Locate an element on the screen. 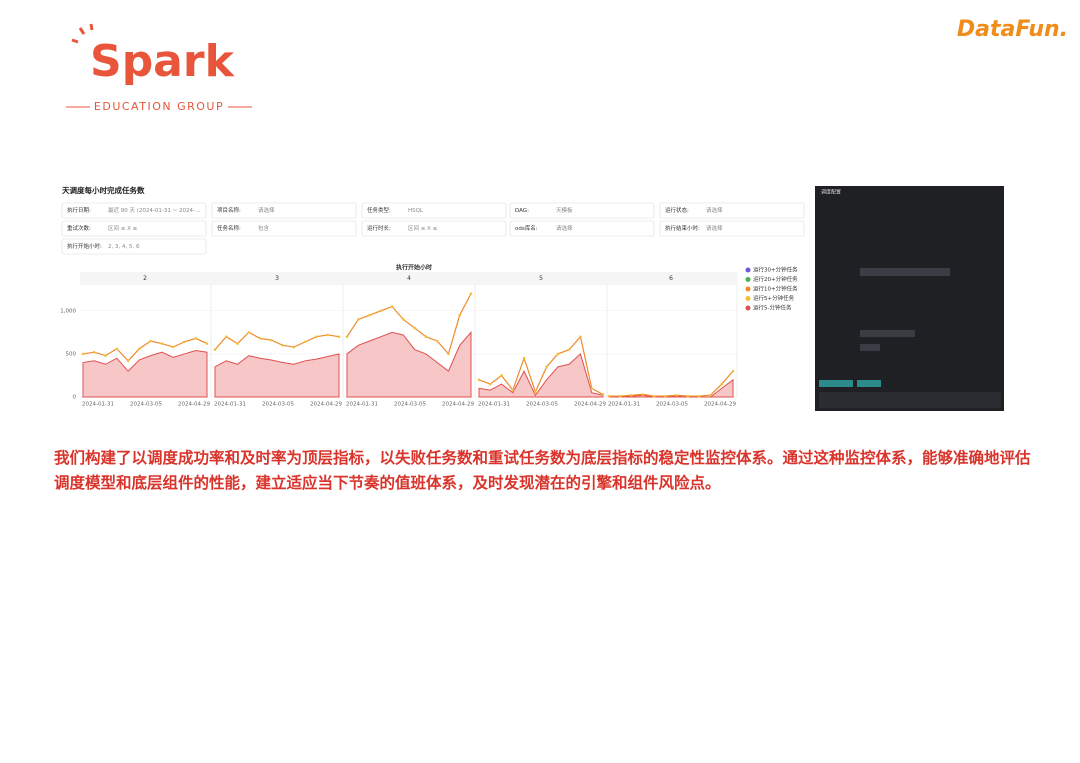 This screenshot has height=763, width=1080. filter-label: 执行结束小时: is located at coordinates (682, 228).